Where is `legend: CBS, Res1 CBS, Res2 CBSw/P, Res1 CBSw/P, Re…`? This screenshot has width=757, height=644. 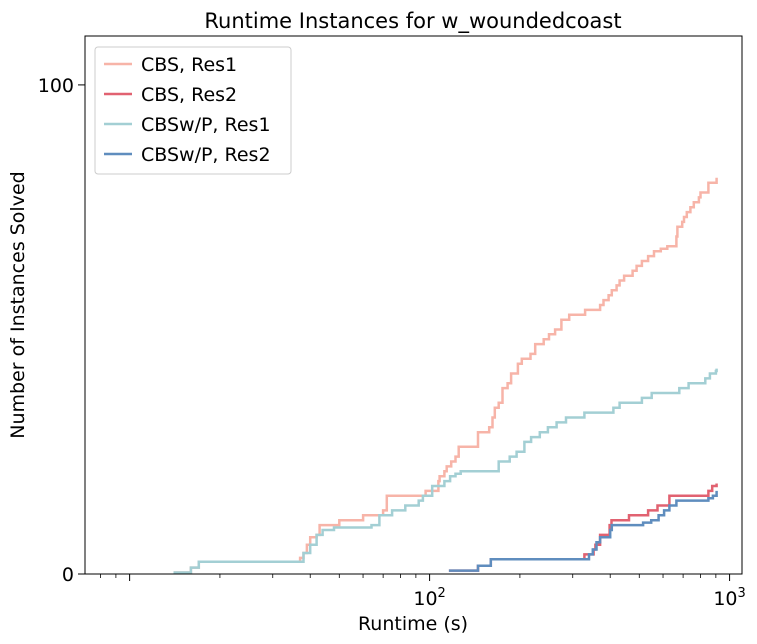 legend: CBS, Res1 CBS, Res2 CBSw/P, Res1 CBSw/P, Re… is located at coordinates (193, 110).